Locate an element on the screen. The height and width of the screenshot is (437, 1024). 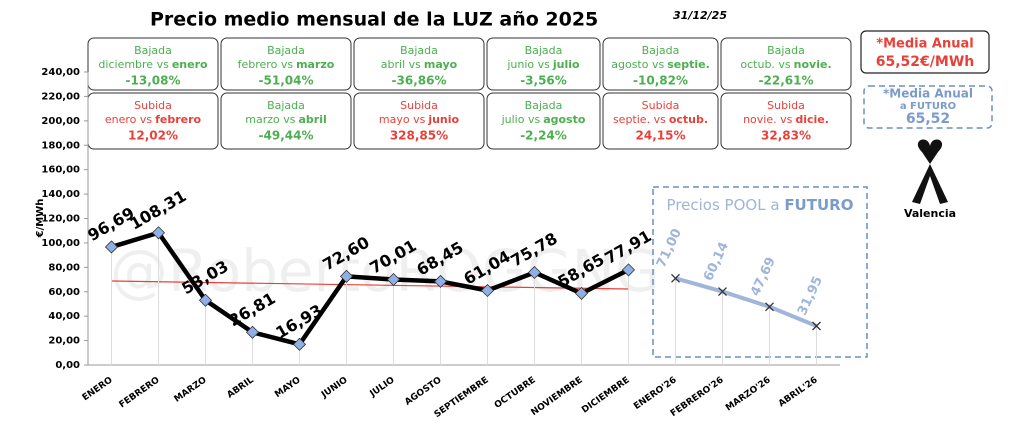
date: 31/12/25 is located at coordinates (700, 15).